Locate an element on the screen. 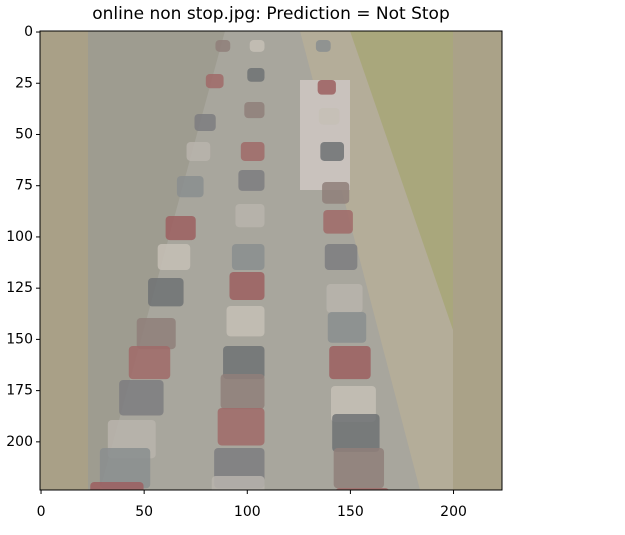  y-tick-label: 150 is located at coordinates (19, 339).